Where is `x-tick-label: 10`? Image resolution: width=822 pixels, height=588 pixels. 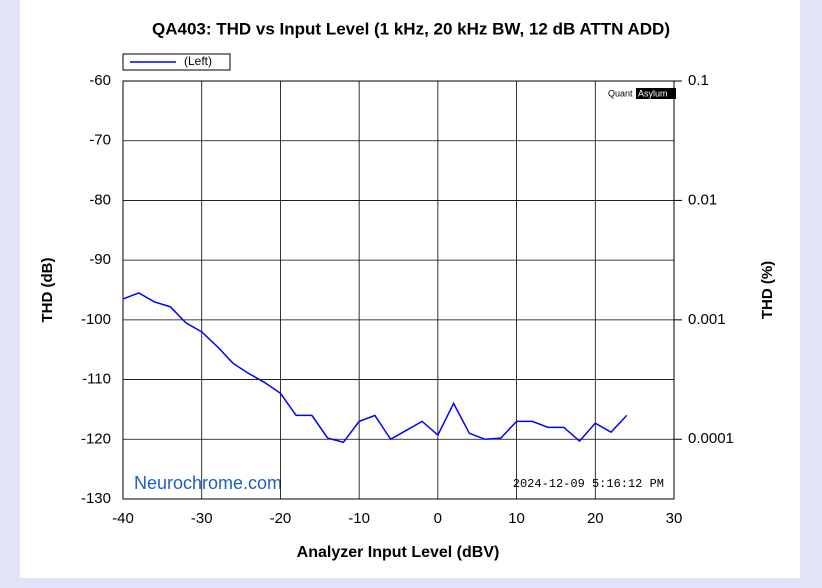 x-tick-label: 10 is located at coordinates (516, 518).